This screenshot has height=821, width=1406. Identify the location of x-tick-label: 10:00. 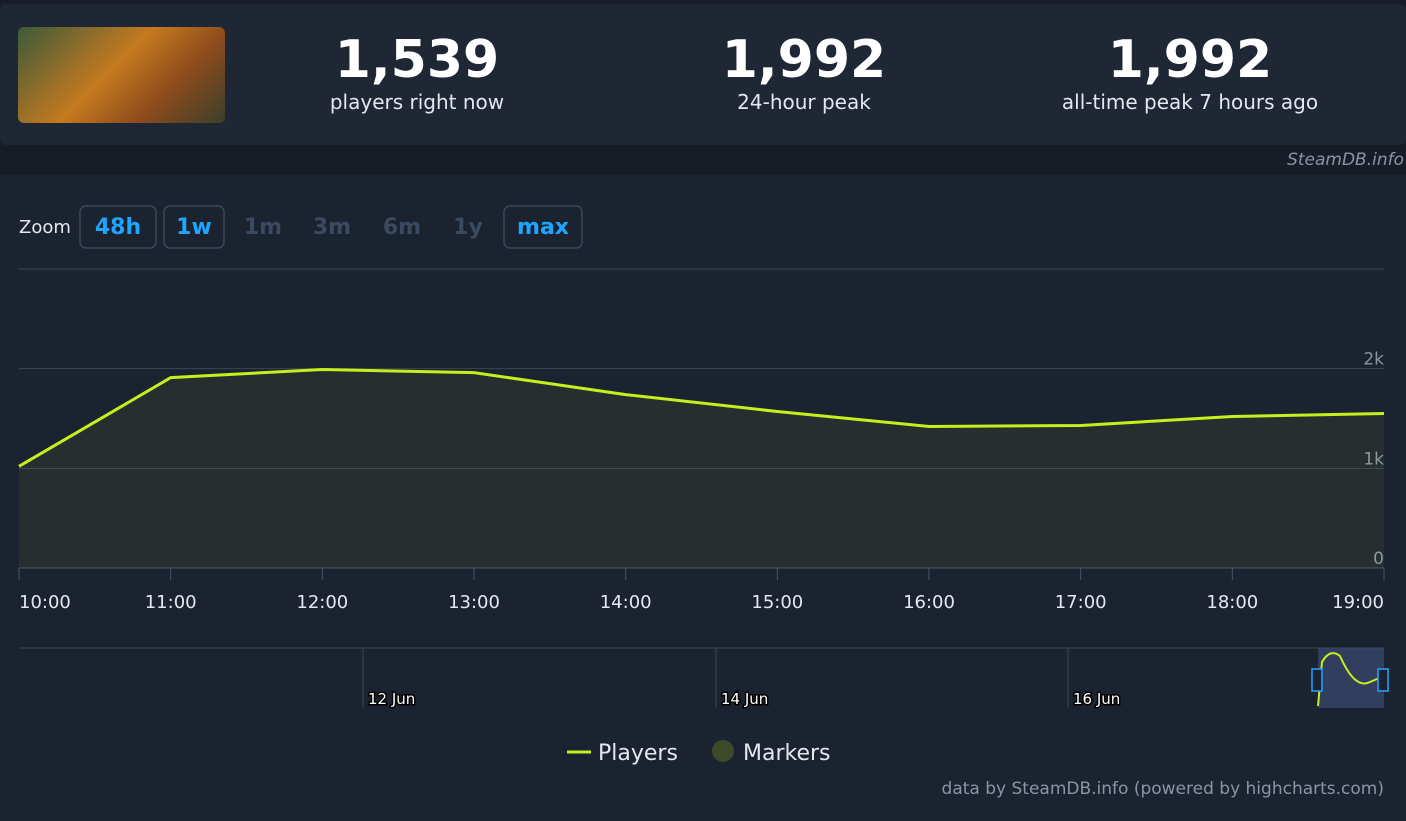
(45, 602).